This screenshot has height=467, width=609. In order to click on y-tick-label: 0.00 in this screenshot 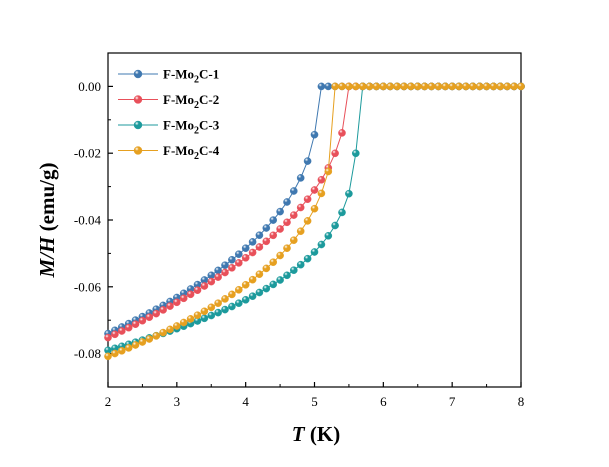, I will do `click(89, 86)`.